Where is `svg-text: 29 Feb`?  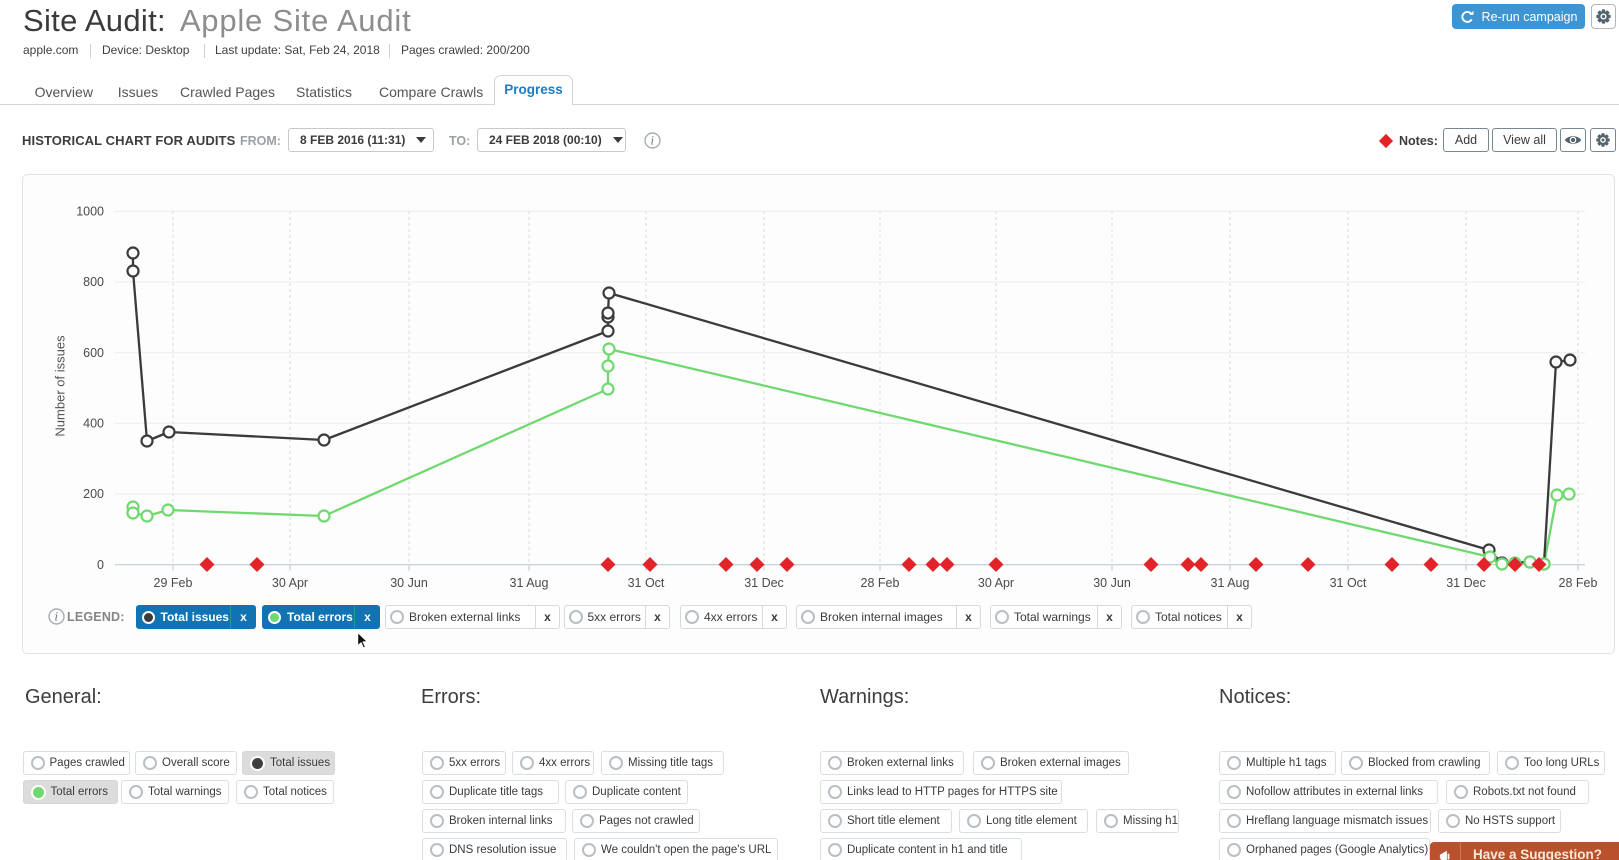 svg-text: 29 Feb is located at coordinates (173, 583).